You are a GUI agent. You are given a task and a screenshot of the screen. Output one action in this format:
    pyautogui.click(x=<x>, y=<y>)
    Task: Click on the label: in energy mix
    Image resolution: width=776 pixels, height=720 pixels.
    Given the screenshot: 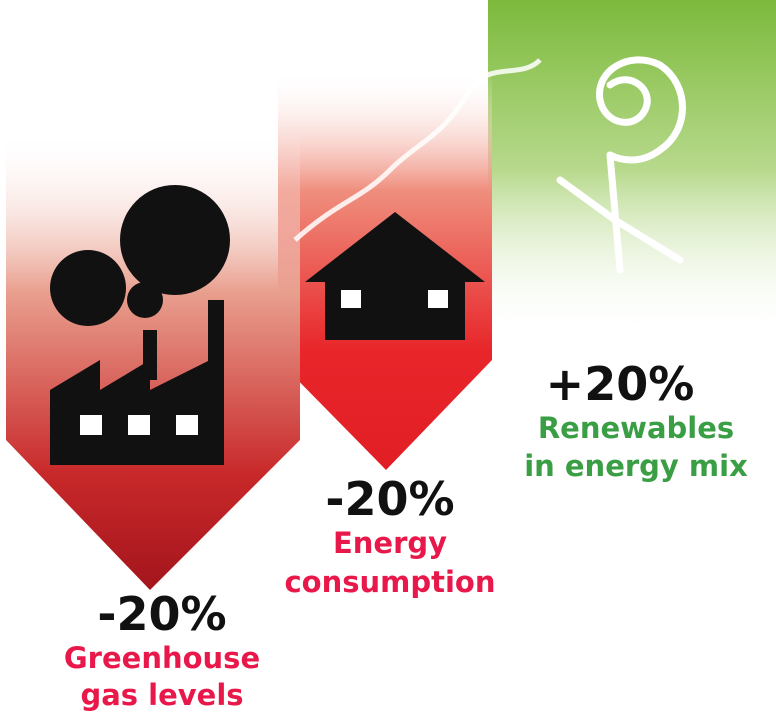 What is the action you would take?
    pyautogui.click(x=636, y=466)
    